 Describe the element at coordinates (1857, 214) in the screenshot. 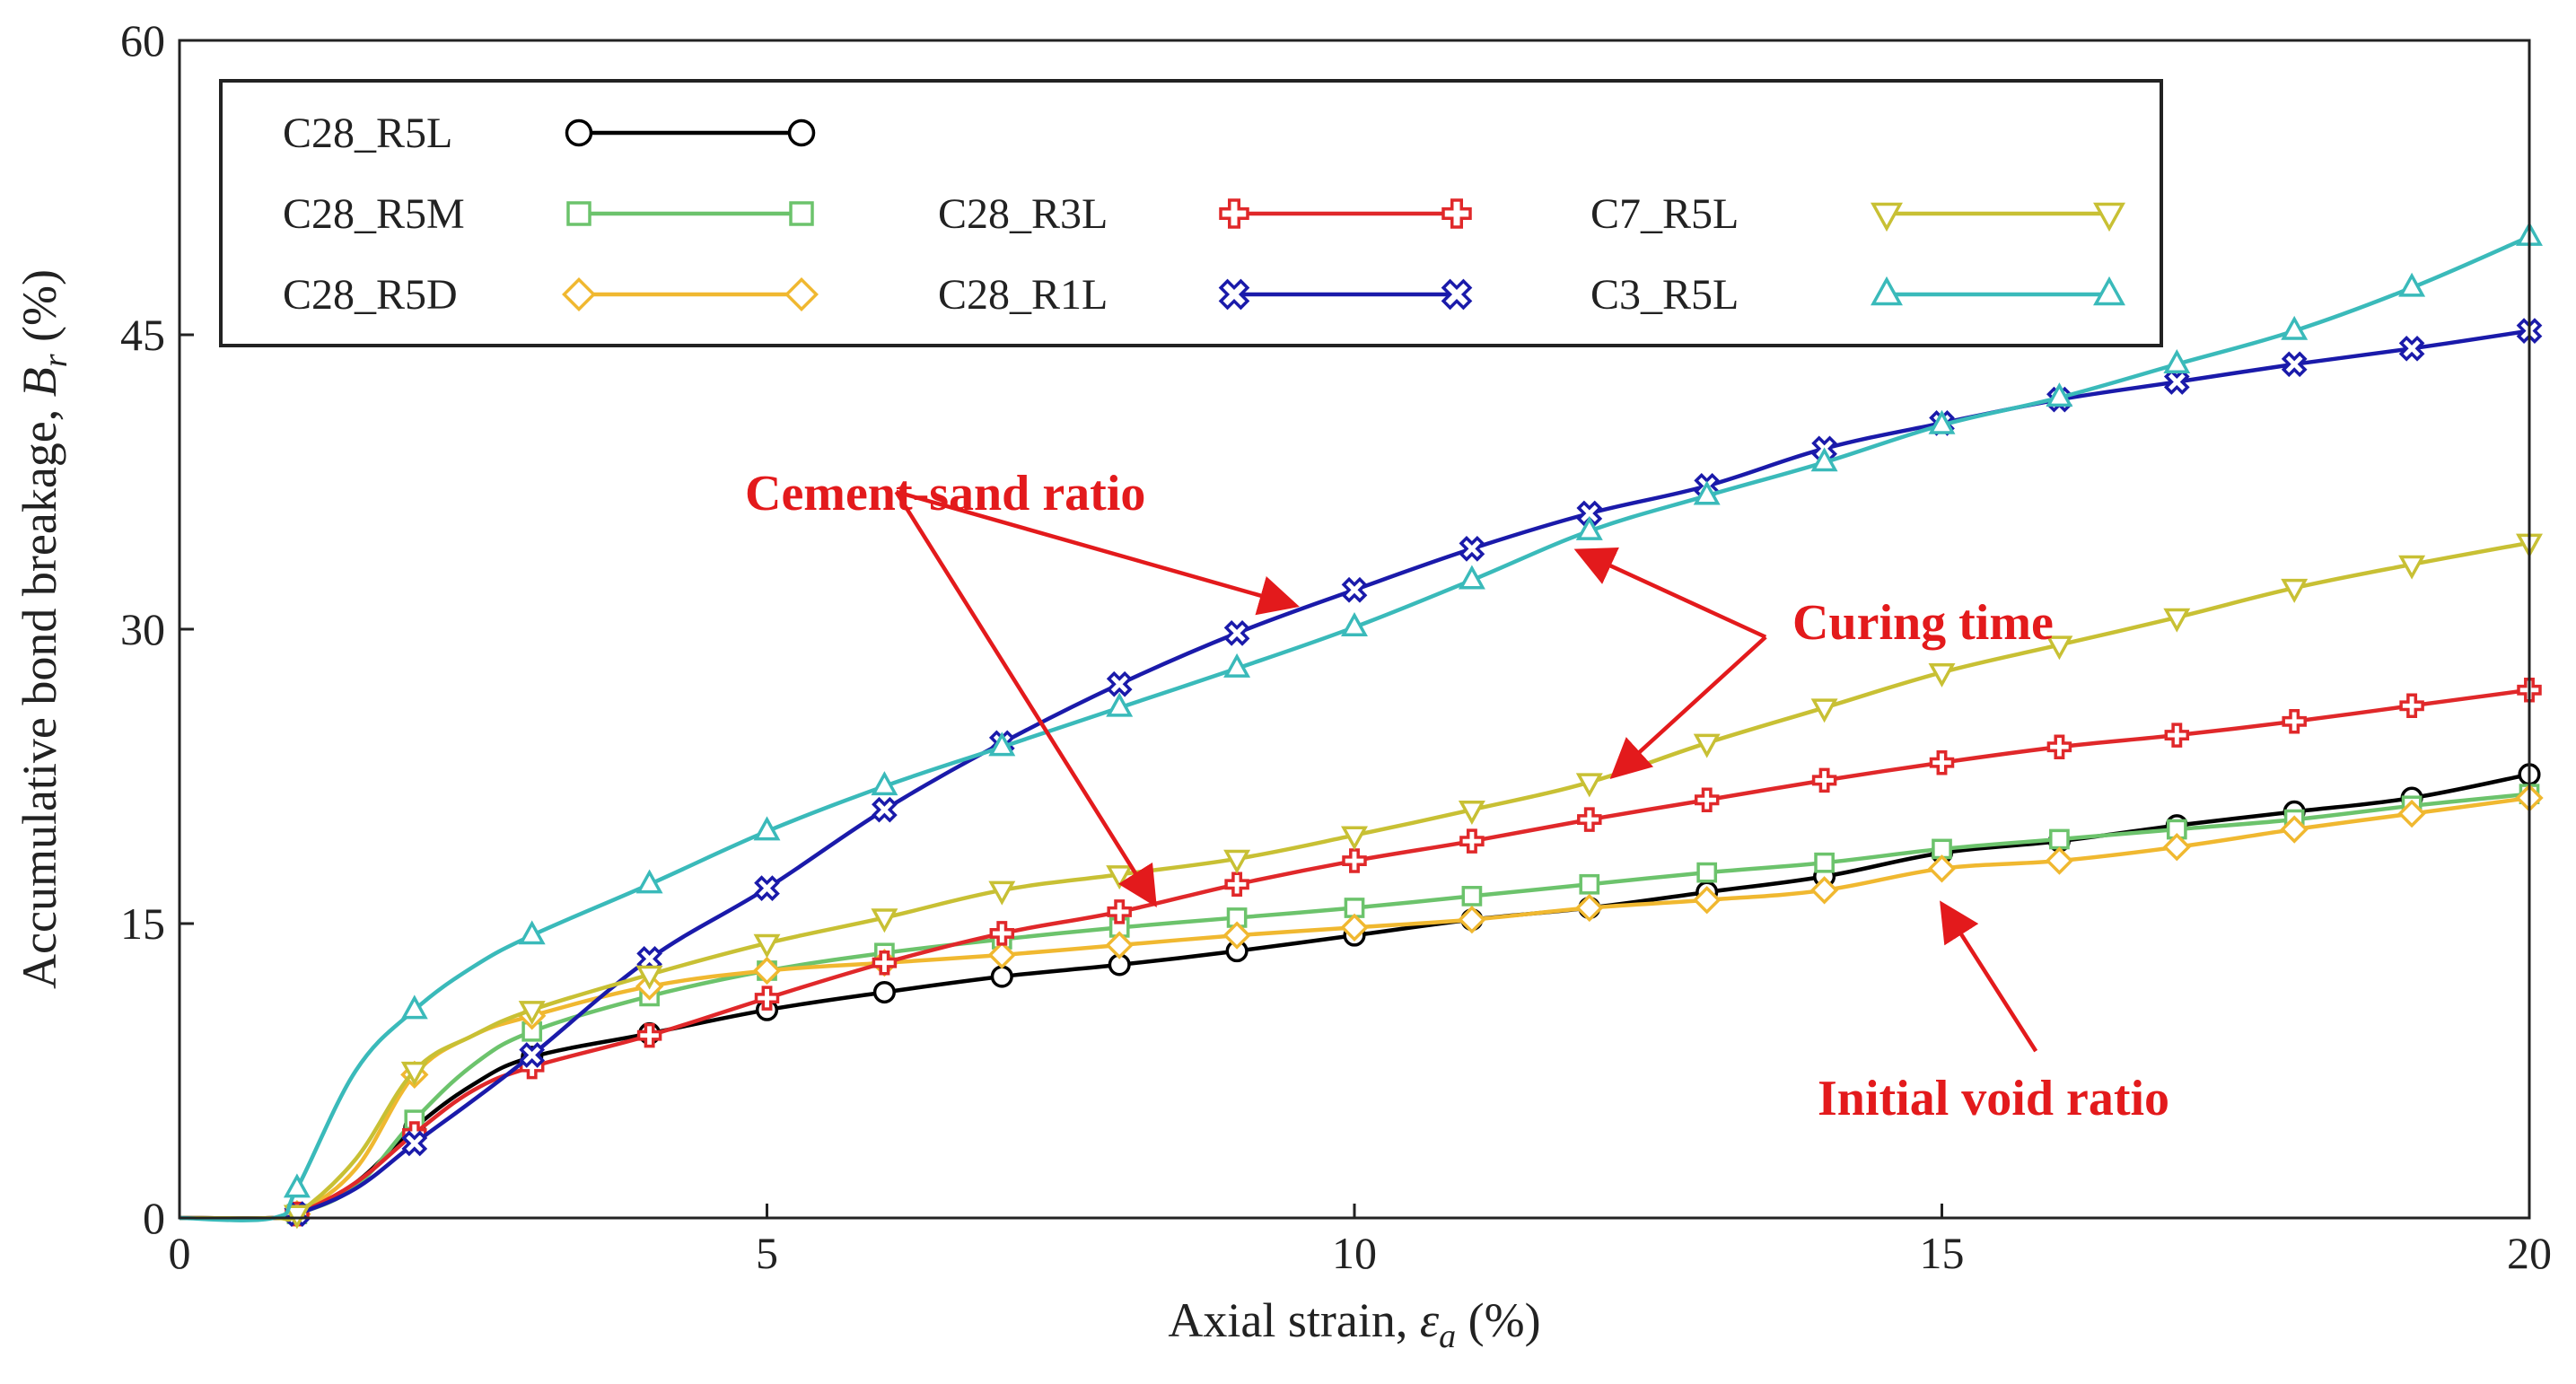

I see `legend-entry-C7_R5L: C7_R5L` at that location.